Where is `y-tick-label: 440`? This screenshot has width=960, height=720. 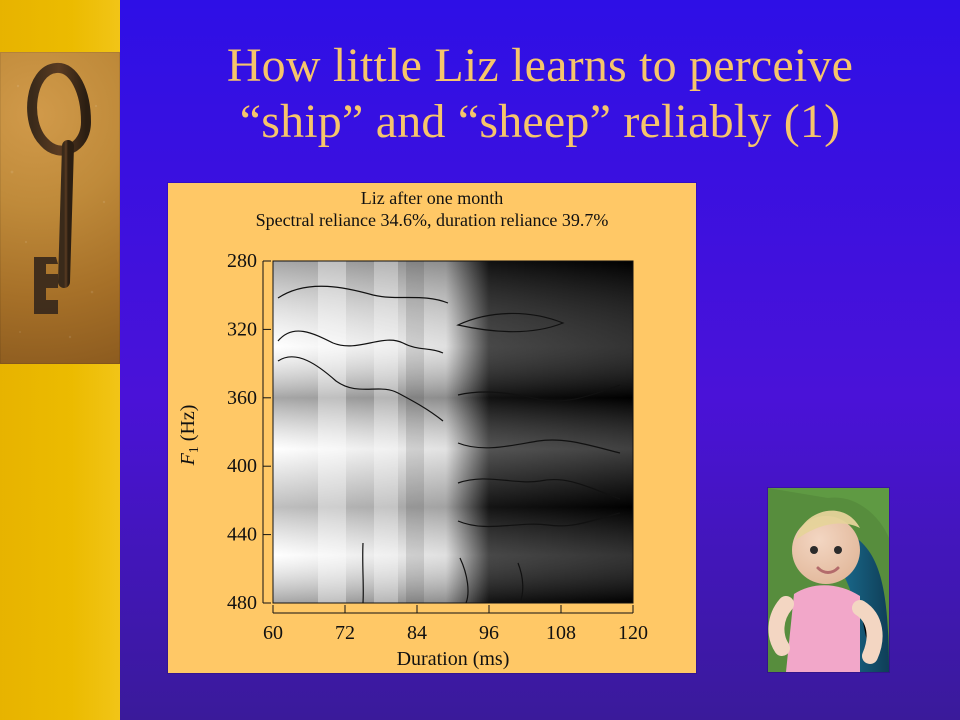 y-tick-label: 440 is located at coordinates (242, 535).